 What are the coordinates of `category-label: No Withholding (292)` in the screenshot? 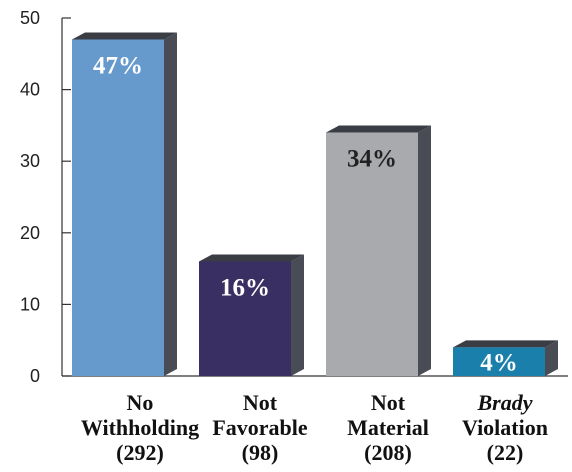 It's located at (140, 427).